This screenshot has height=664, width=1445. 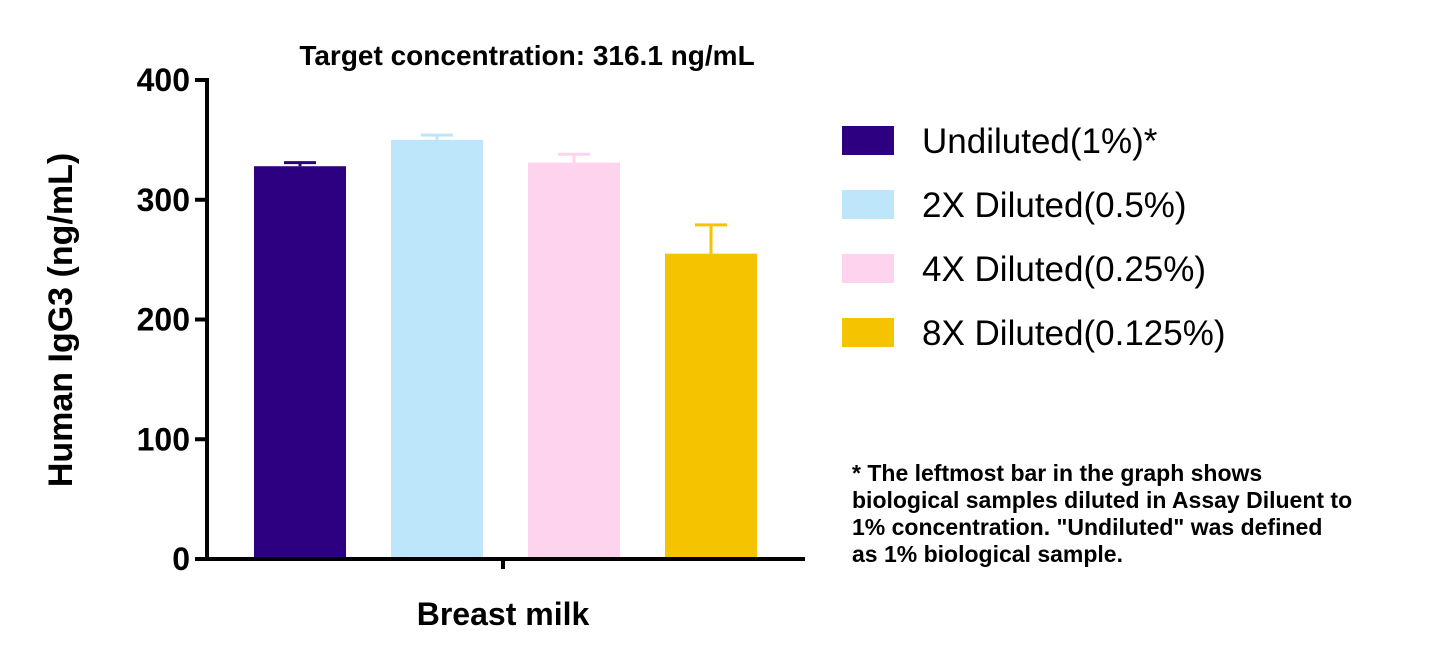 What do you see at coordinates (503, 614) in the screenshot?
I see `x-axis-label: Breast milk` at bounding box center [503, 614].